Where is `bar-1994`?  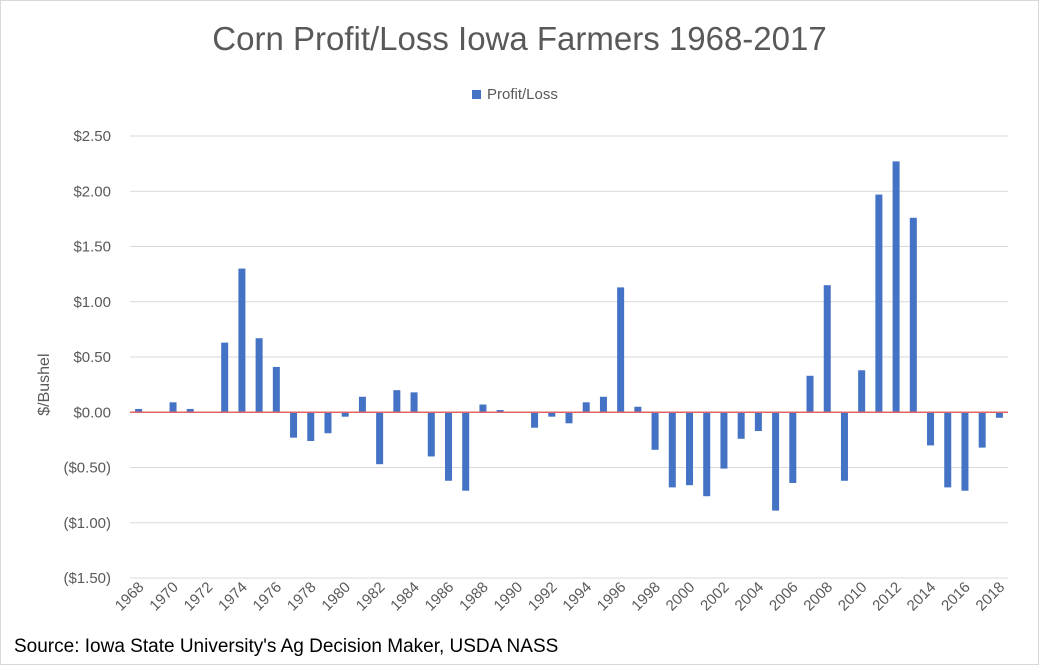
bar-1994 is located at coordinates (586, 407).